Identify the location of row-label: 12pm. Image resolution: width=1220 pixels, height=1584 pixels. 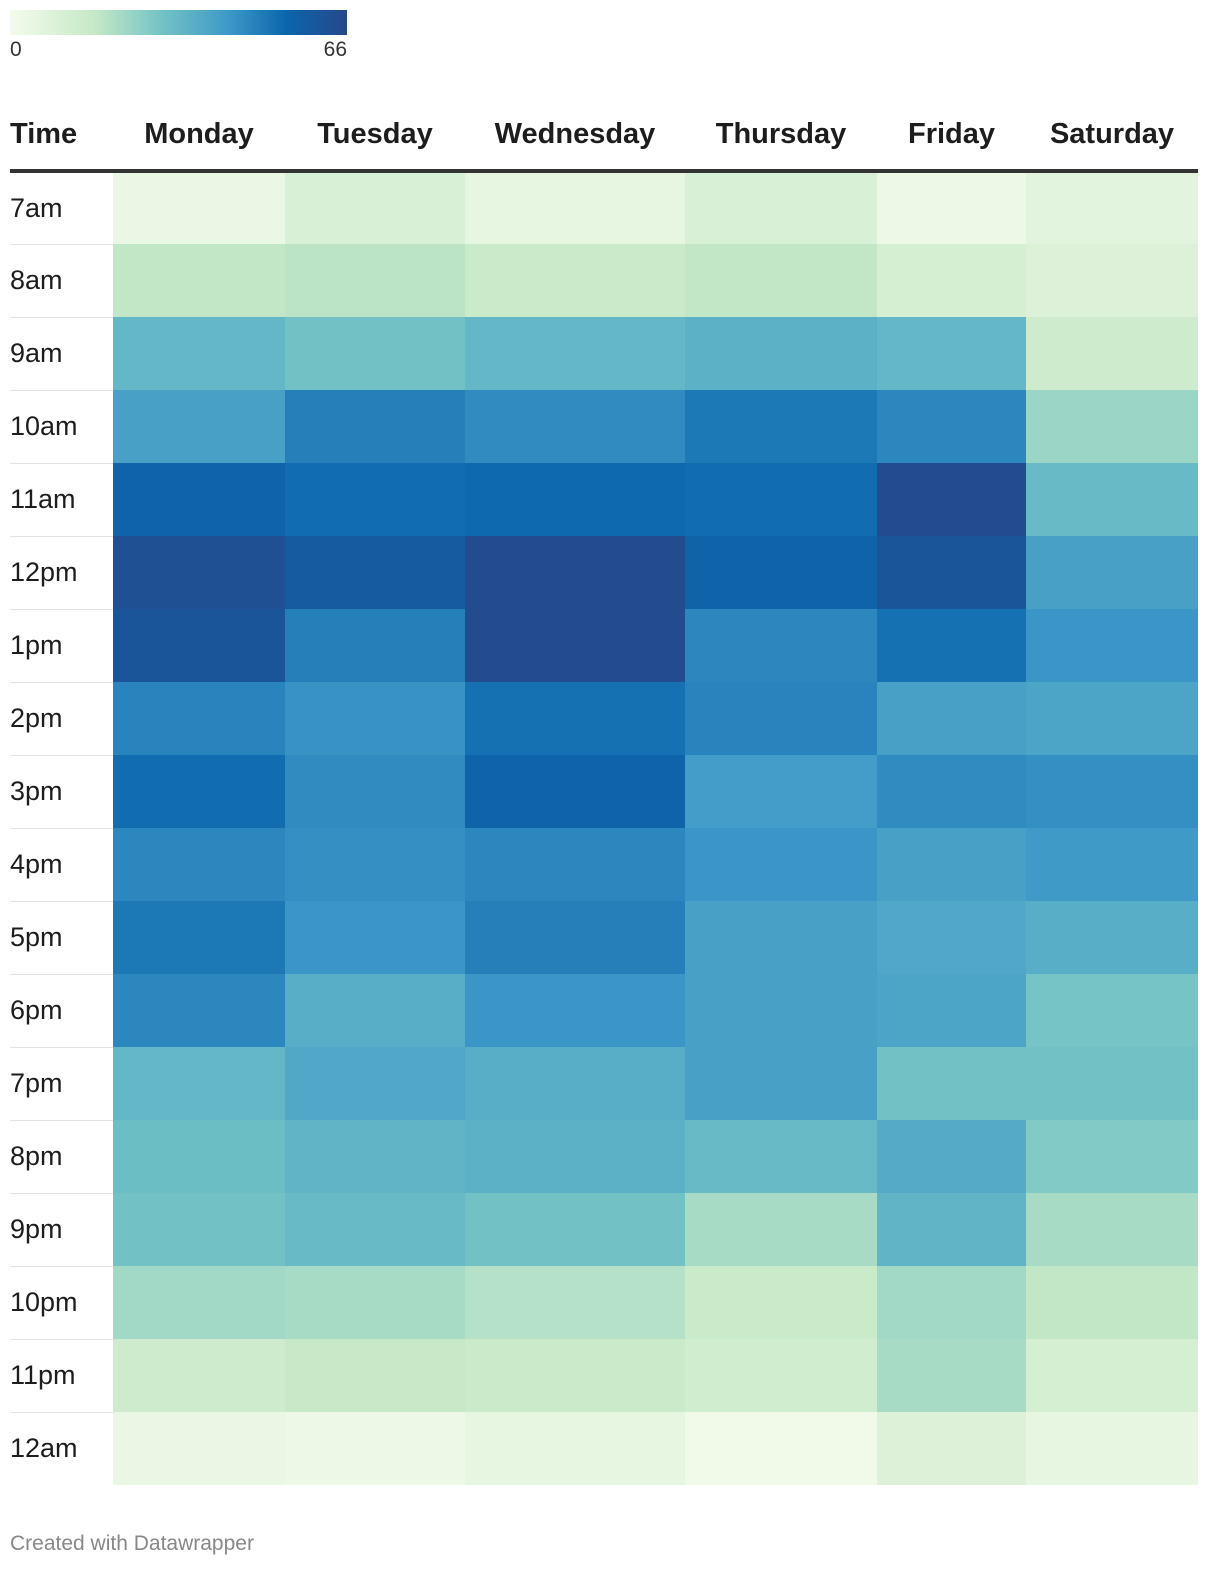
(61, 573).